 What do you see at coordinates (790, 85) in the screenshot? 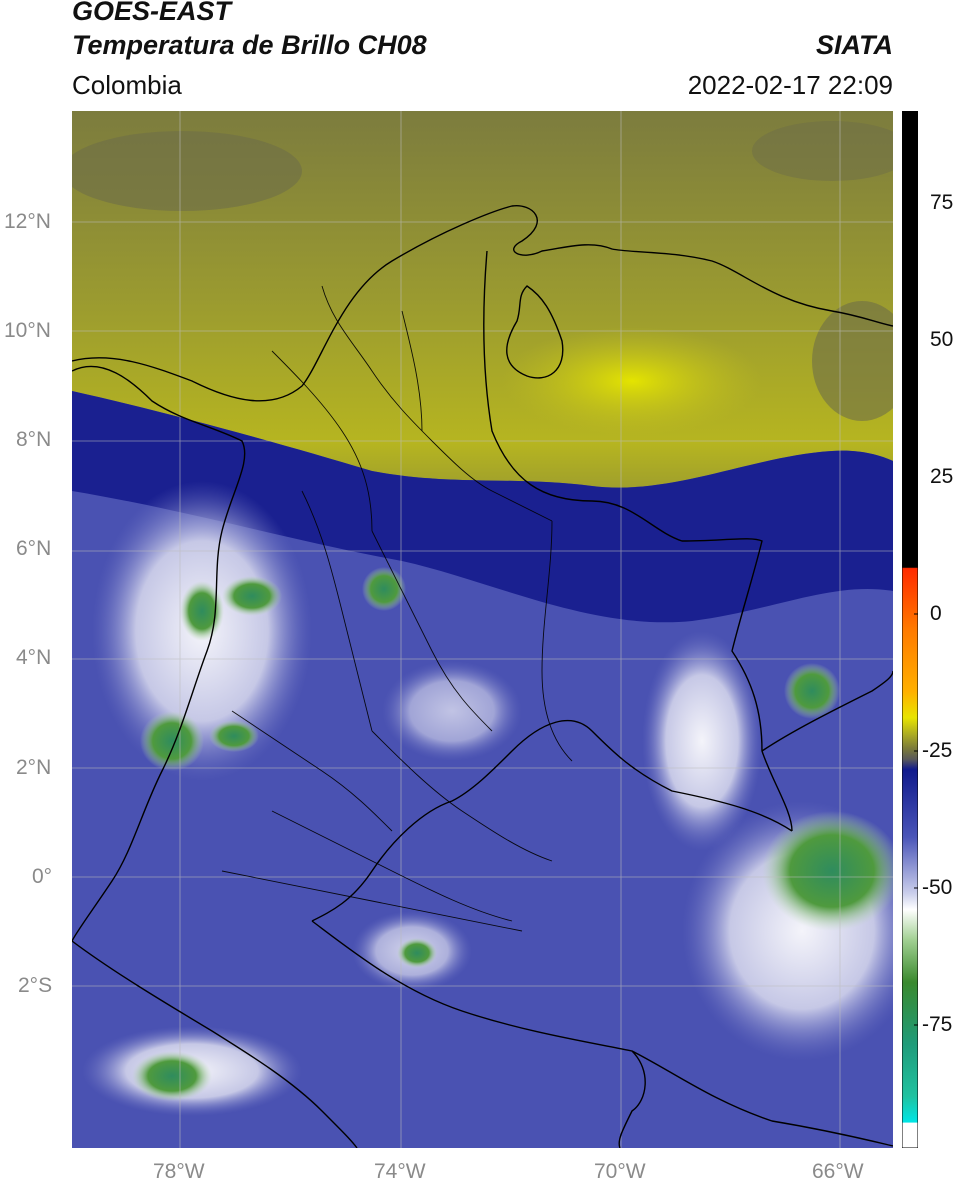
I see `datetime-label: 2022-02-17 22:09` at bounding box center [790, 85].